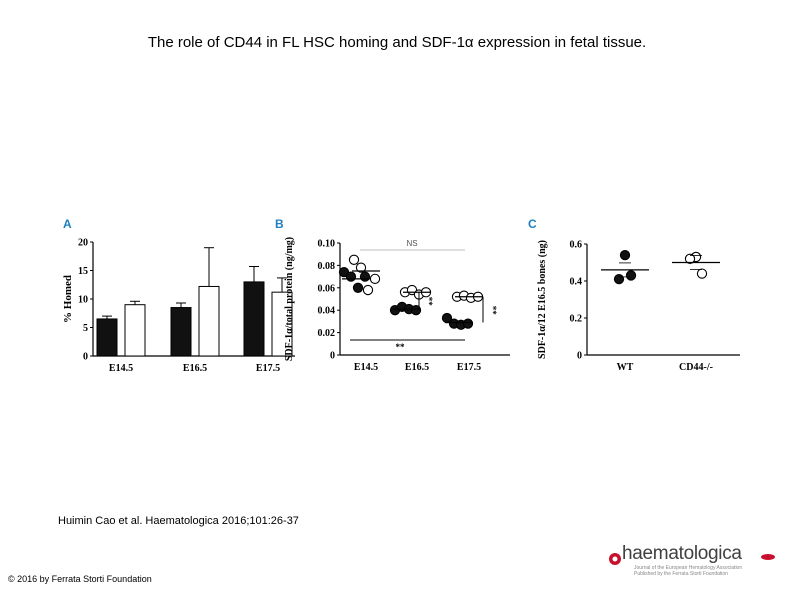 The height and width of the screenshot is (595, 794). Describe the element at coordinates (327, 311) in the screenshot. I see `panel-b-y-tick-label: 0.04` at that location.